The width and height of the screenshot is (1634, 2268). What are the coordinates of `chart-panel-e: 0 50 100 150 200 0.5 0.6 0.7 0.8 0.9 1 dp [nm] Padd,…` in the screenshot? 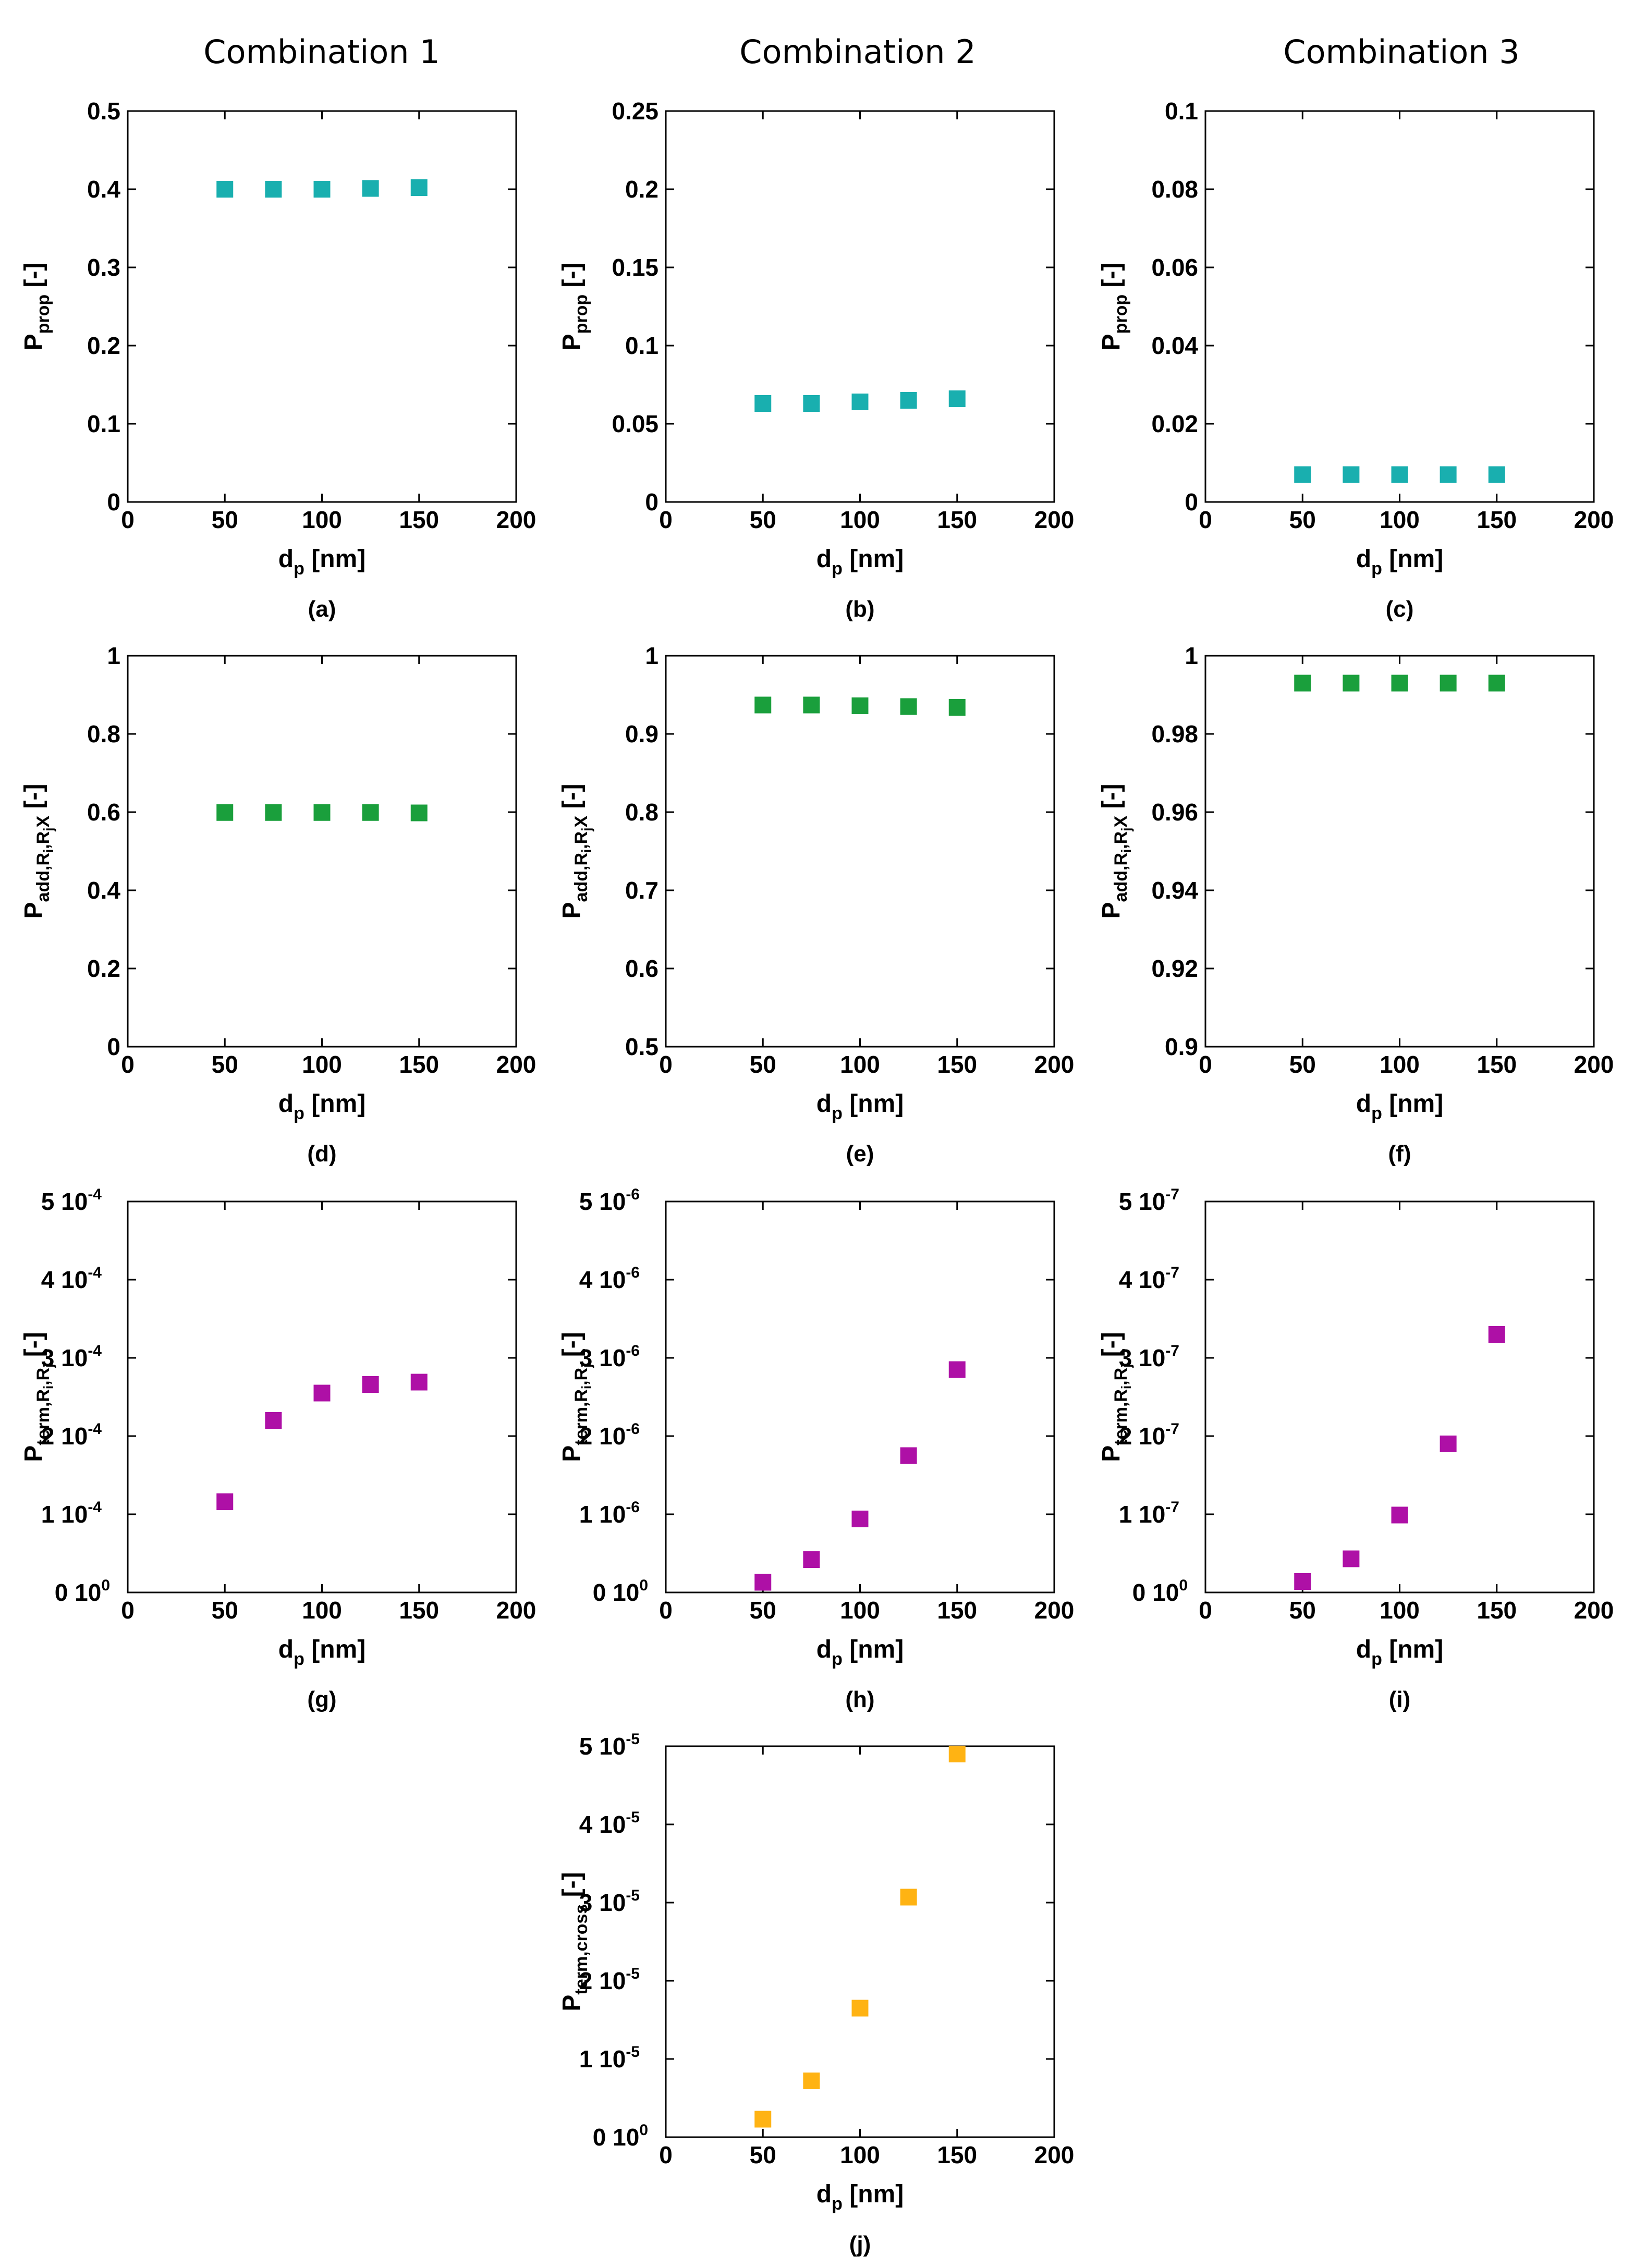 It's located at (816, 904).